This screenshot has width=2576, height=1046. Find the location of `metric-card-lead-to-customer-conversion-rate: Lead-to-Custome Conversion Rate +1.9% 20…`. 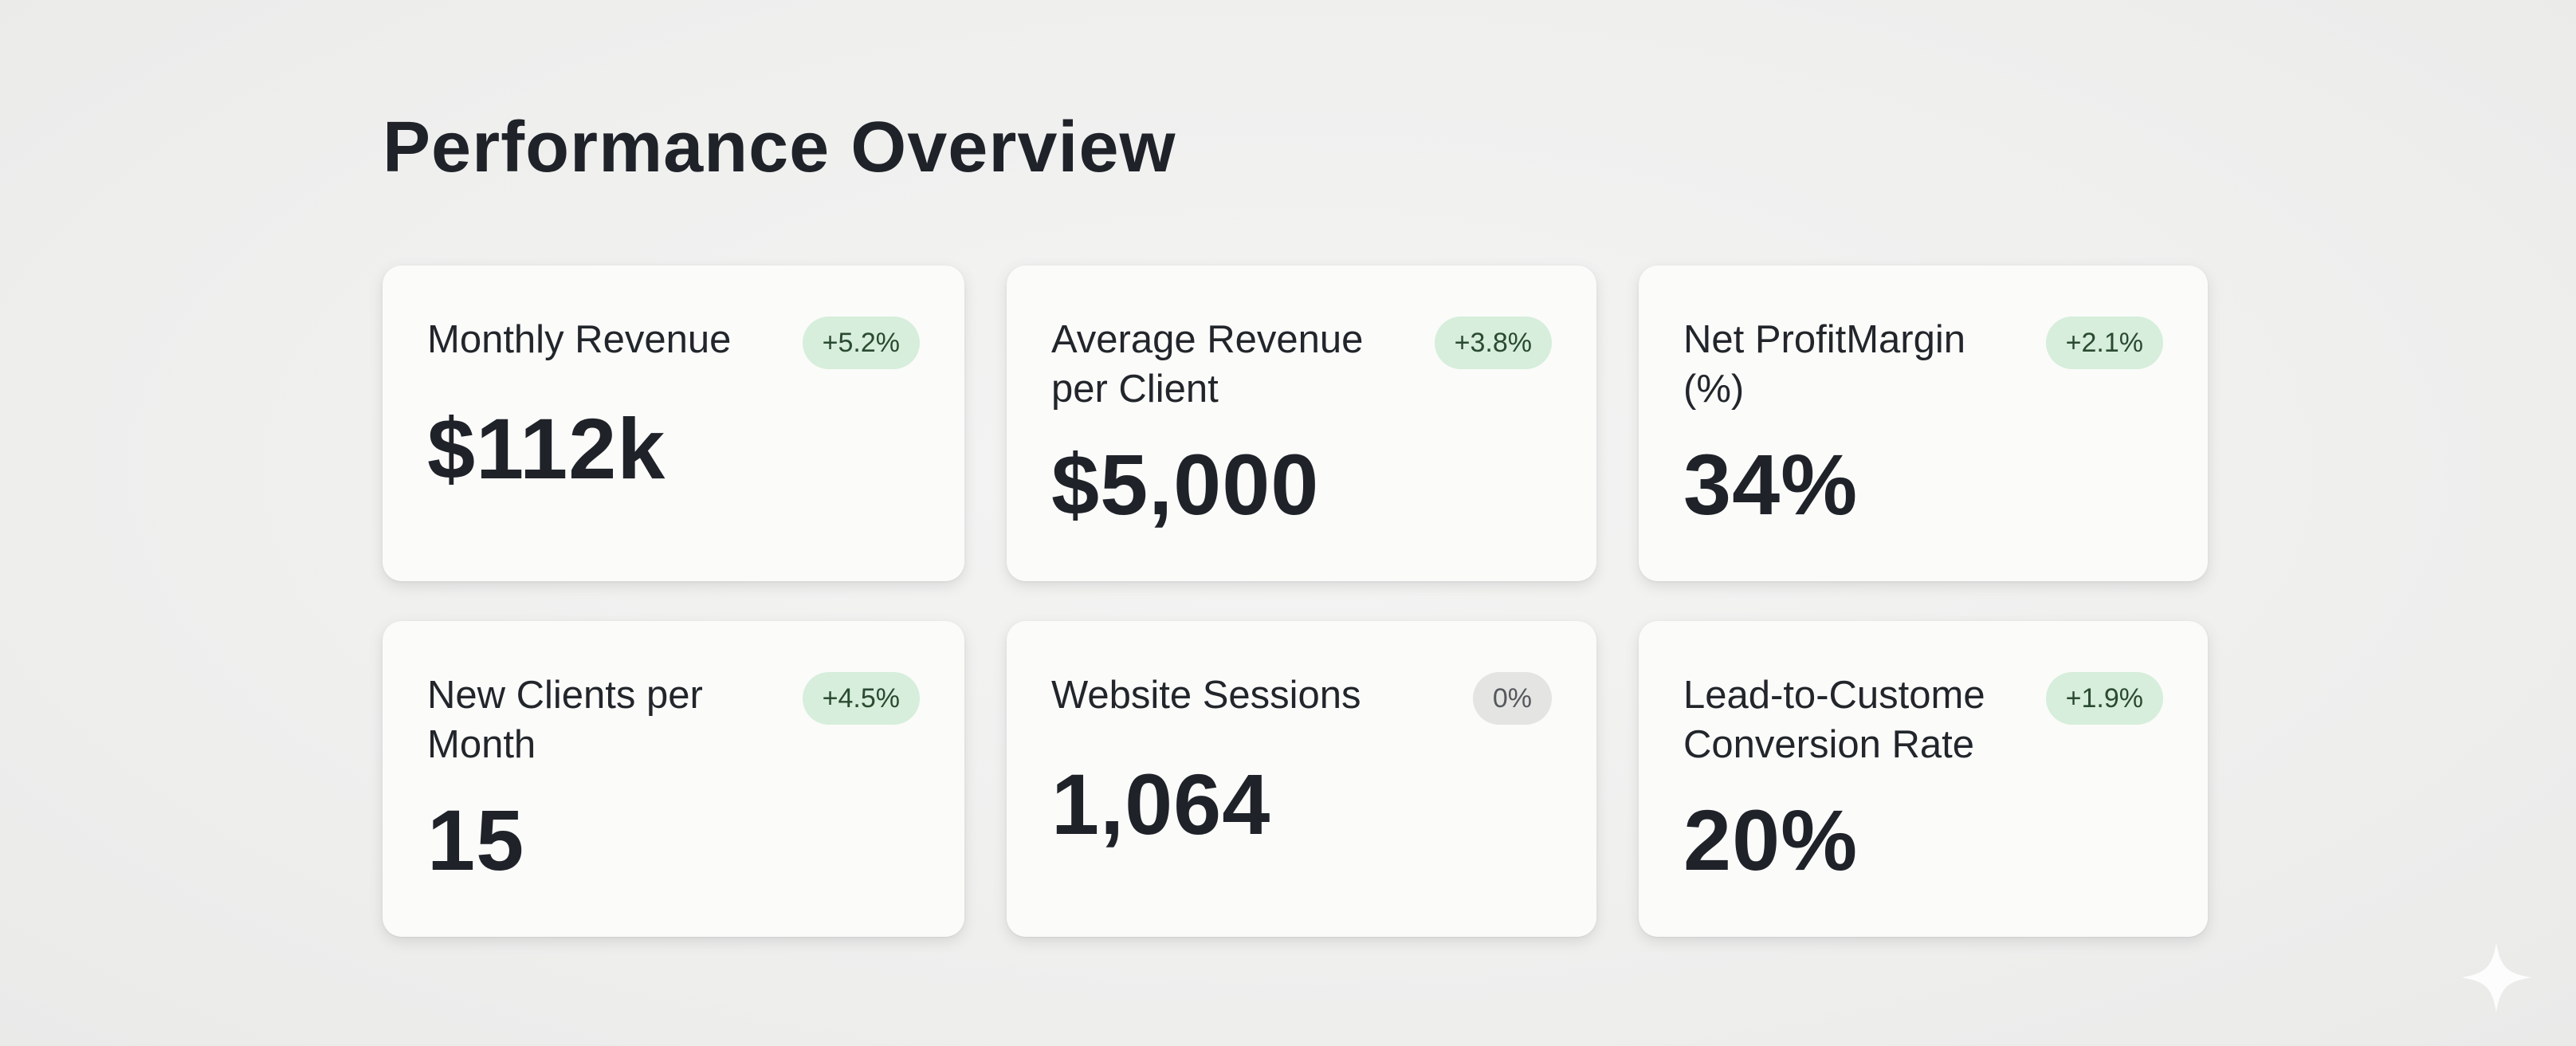

metric-card-lead-to-customer-conversion-rate: Lead-to-Custome Conversion Rate +1.9% 20… is located at coordinates (1924, 779).